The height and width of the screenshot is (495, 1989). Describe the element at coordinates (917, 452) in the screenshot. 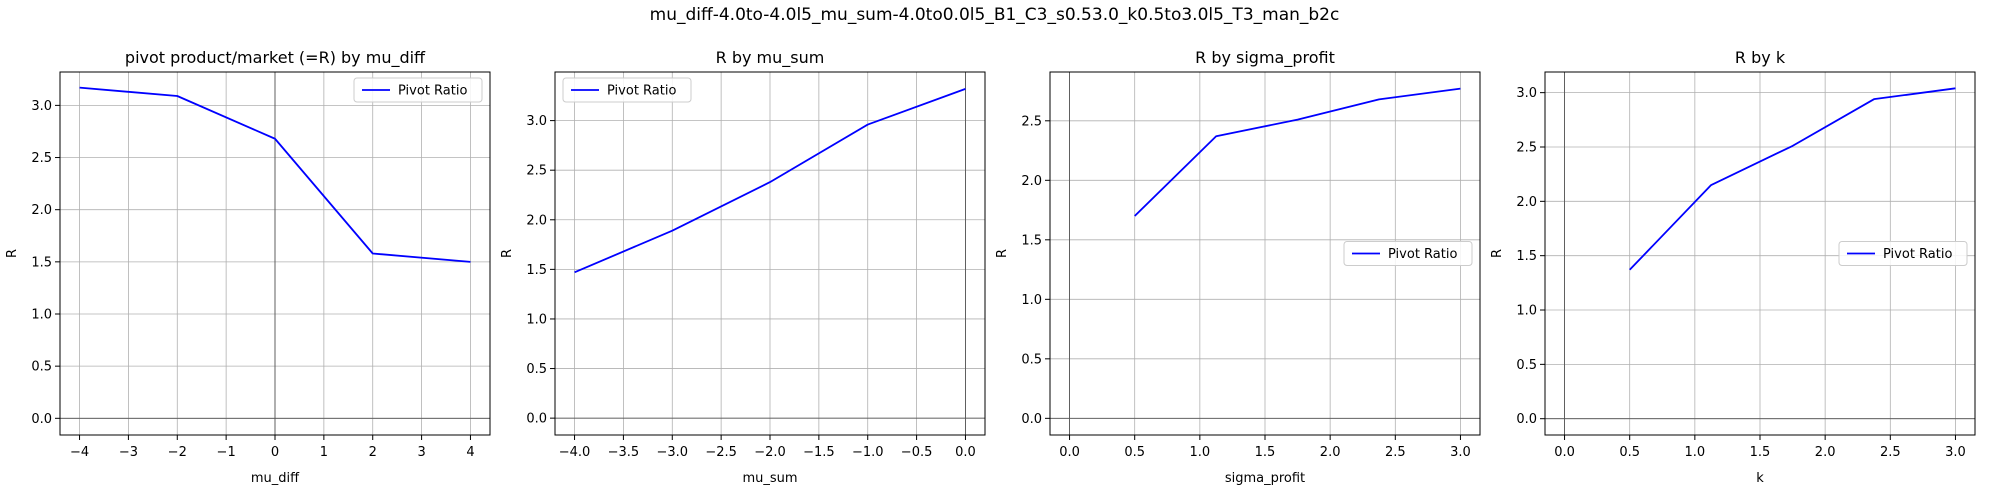

I see `x-tick-label: −0.5` at that location.